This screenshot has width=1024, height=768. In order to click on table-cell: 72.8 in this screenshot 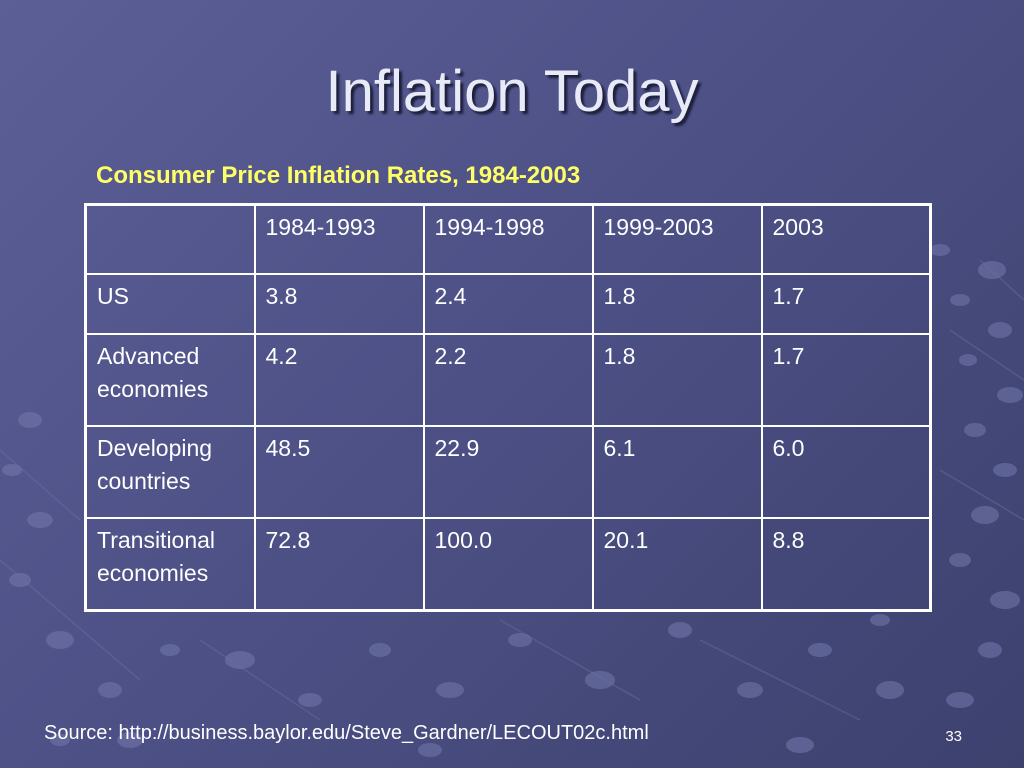, I will do `click(339, 564)`.